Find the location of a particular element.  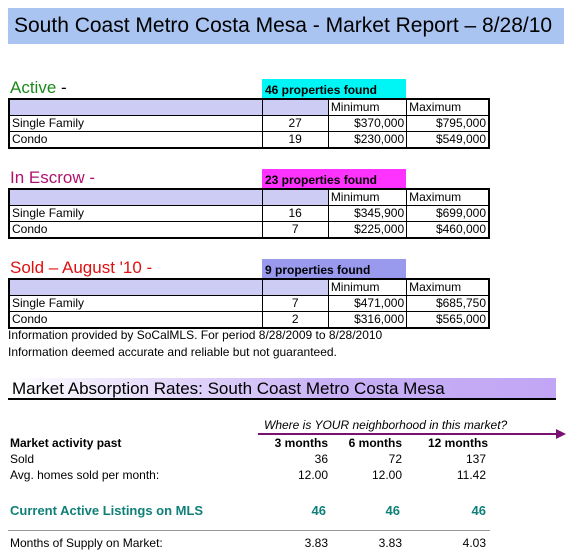

escrow-count-badge: 23 properties found is located at coordinates (334, 179).